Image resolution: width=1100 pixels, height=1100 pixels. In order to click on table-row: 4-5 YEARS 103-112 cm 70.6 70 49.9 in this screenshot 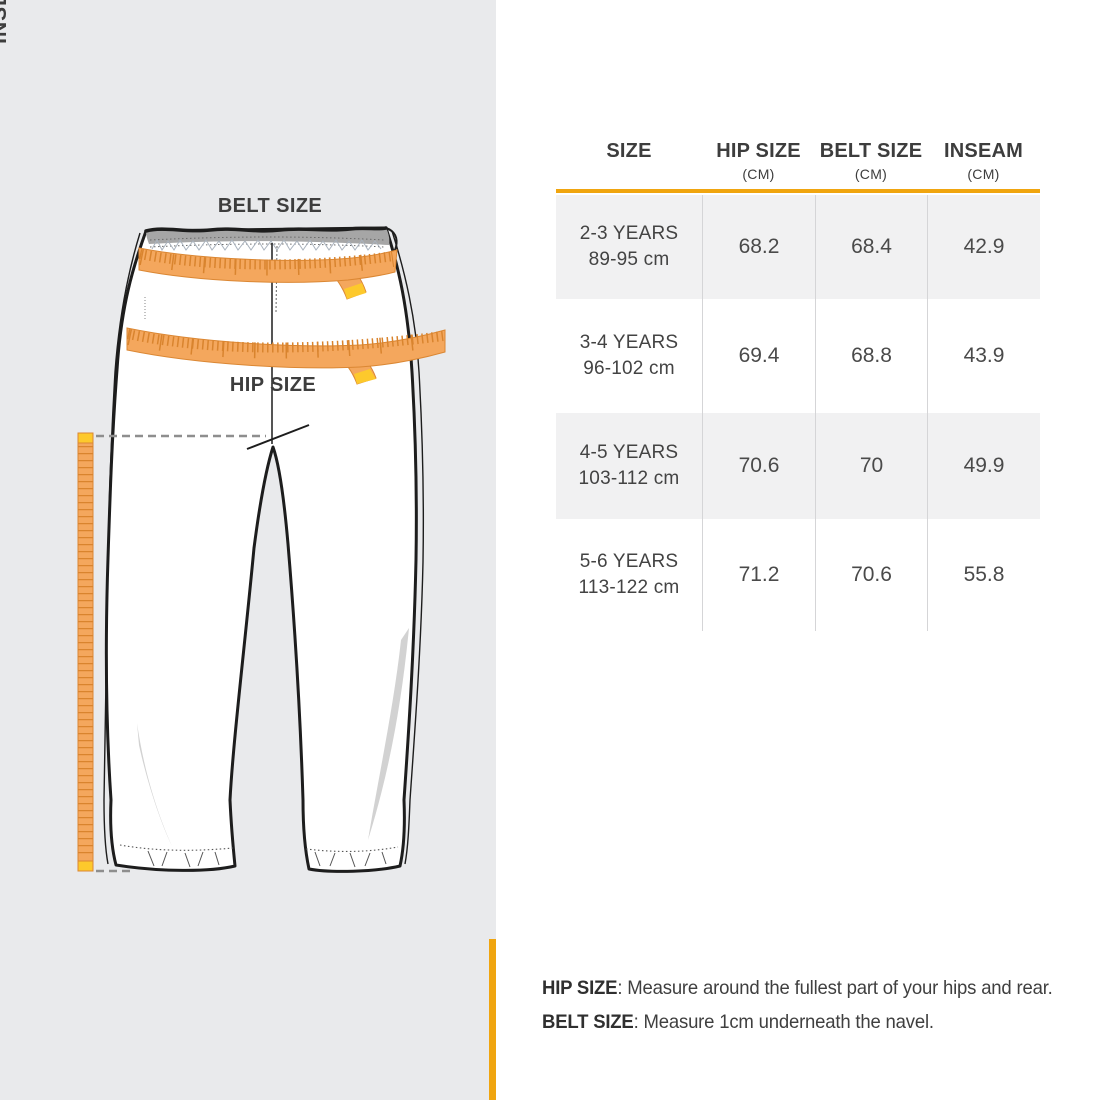, I will do `click(798, 466)`.